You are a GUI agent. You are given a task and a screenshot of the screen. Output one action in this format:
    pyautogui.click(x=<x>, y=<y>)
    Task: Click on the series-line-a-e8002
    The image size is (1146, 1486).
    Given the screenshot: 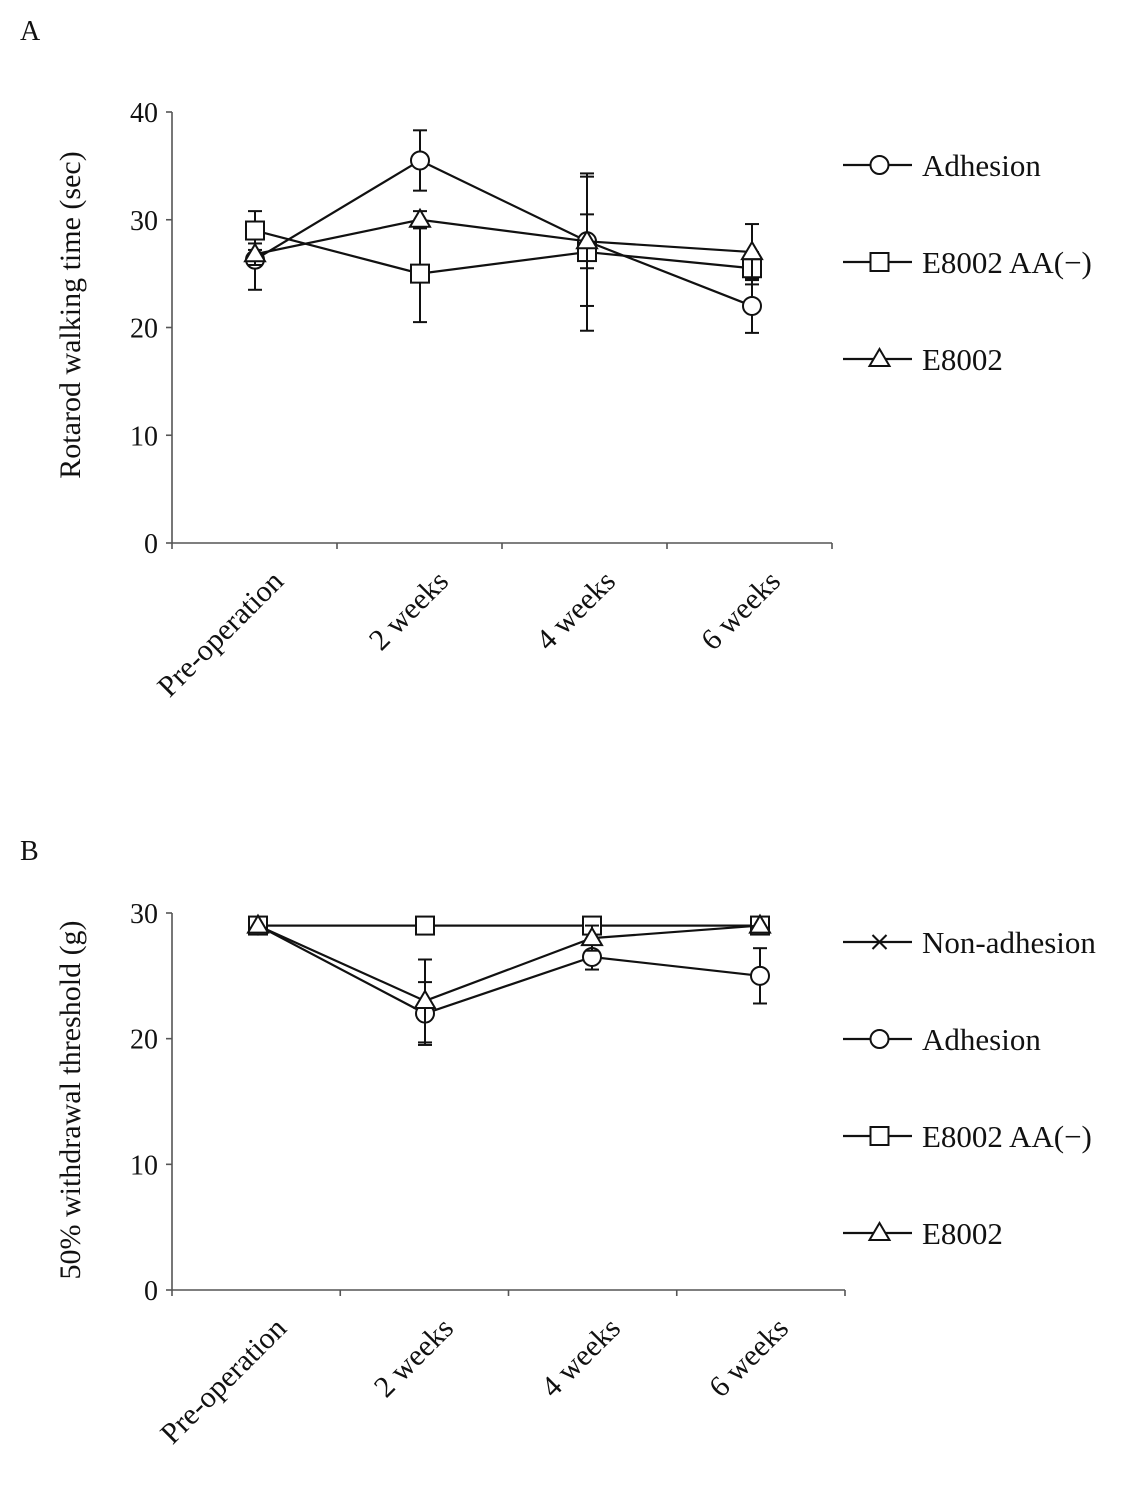 What is the action you would take?
    pyautogui.click(x=503, y=237)
    